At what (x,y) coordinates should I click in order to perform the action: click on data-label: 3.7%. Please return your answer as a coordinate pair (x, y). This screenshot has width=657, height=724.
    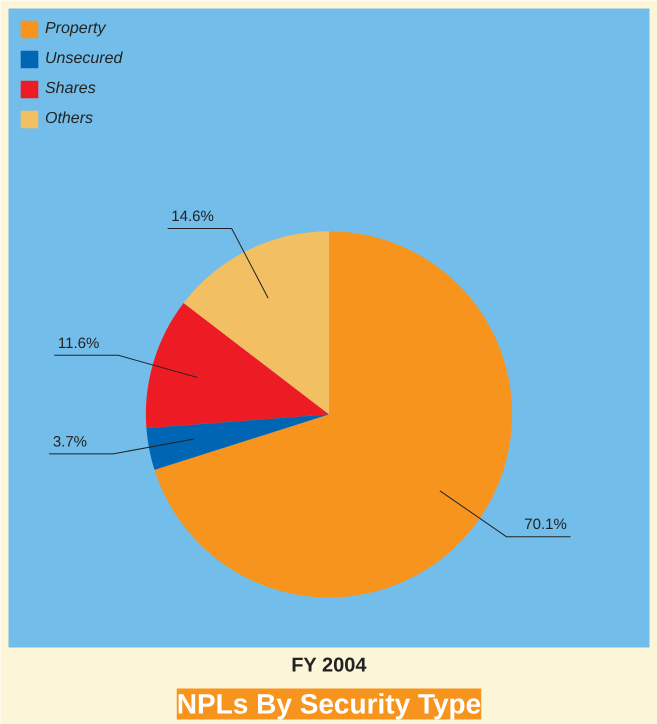
    Looking at the image, I should click on (70, 441).